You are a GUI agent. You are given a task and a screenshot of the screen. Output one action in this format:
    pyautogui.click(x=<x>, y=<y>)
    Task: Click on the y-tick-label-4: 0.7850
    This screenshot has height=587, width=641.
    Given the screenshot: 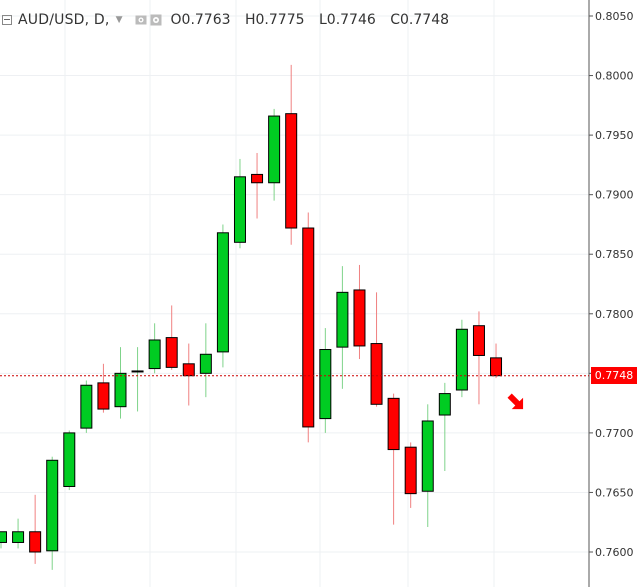 What is the action you would take?
    pyautogui.click(x=614, y=254)
    